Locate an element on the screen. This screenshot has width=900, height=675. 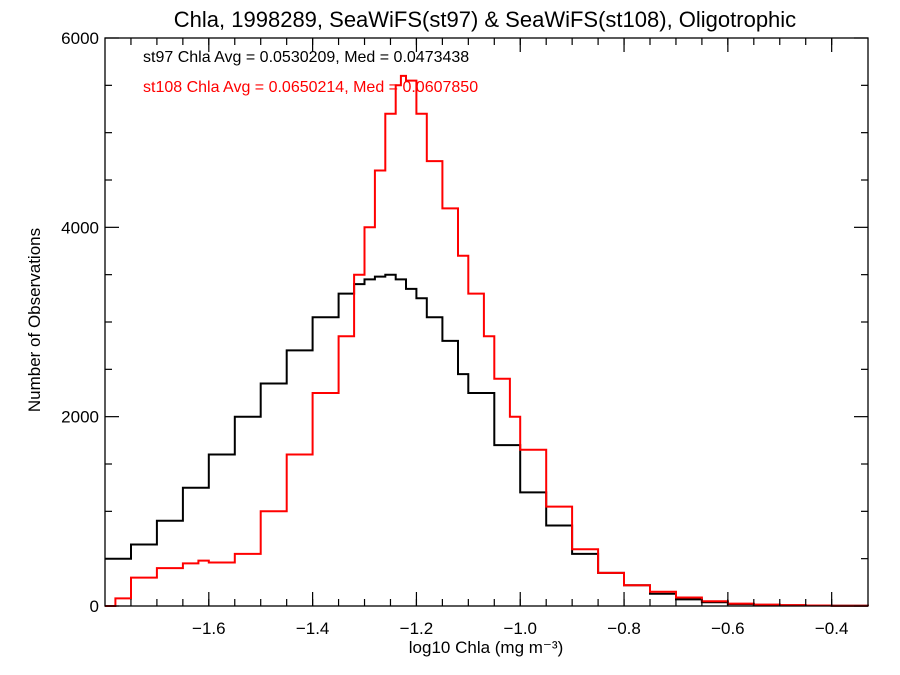
x-tick-label: −0.4 is located at coordinates (832, 628).